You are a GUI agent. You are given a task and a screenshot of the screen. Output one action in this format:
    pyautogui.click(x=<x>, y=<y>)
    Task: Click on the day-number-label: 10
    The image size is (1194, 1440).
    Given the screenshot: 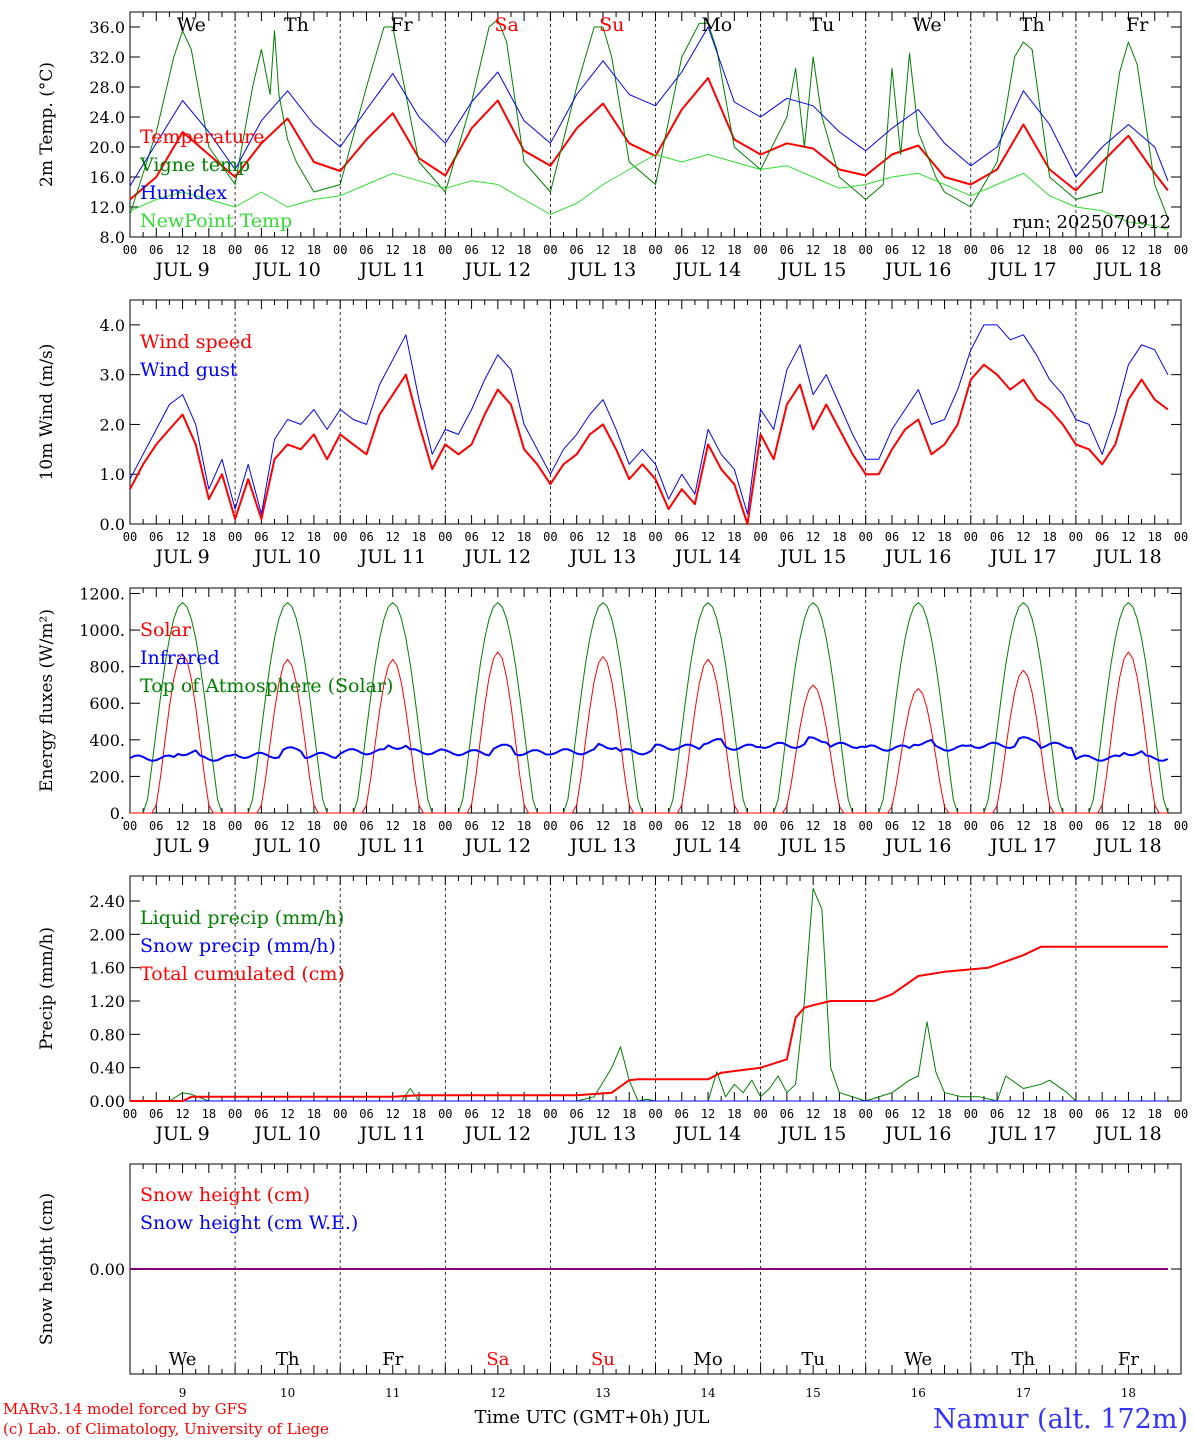 What is the action you would take?
    pyautogui.click(x=287, y=1393)
    